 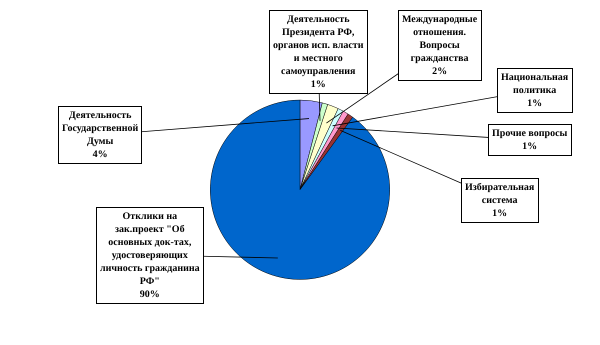 I want to click on slice-label: Прочие вопросы, so click(x=530, y=133).